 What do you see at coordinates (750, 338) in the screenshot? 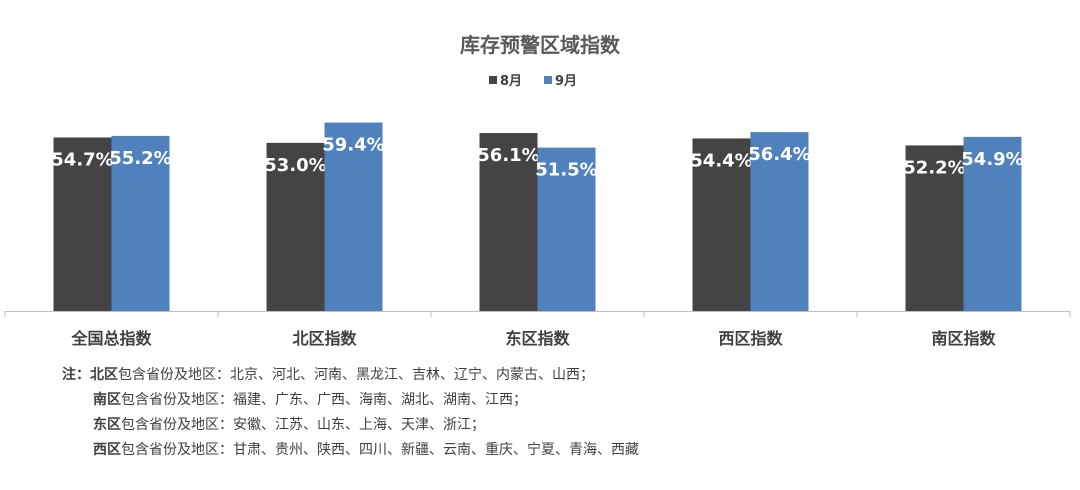
I see `x-tick-label: 西区指数` at bounding box center [750, 338].